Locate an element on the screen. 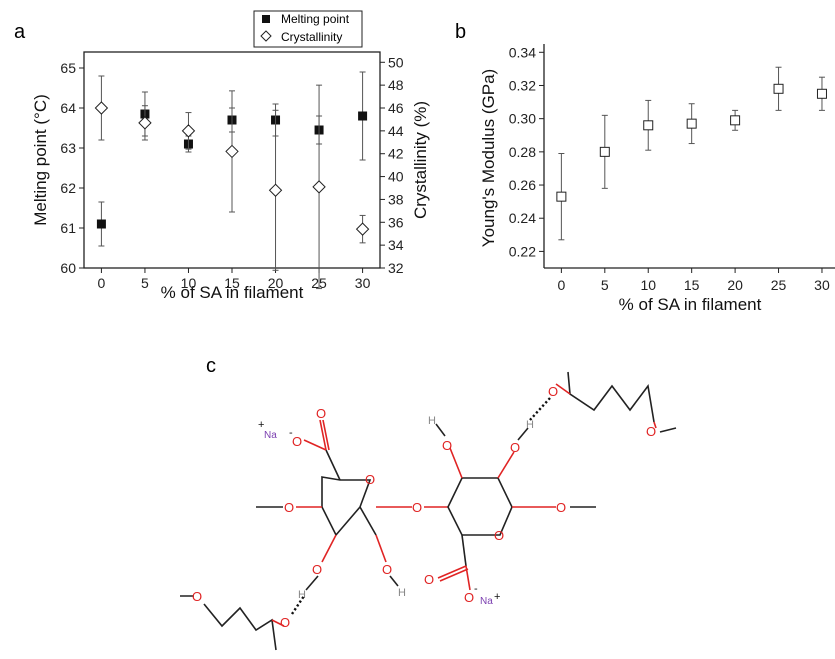 This screenshot has width=835, height=659. left-sugar-ring is located at coordinates (346, 506).